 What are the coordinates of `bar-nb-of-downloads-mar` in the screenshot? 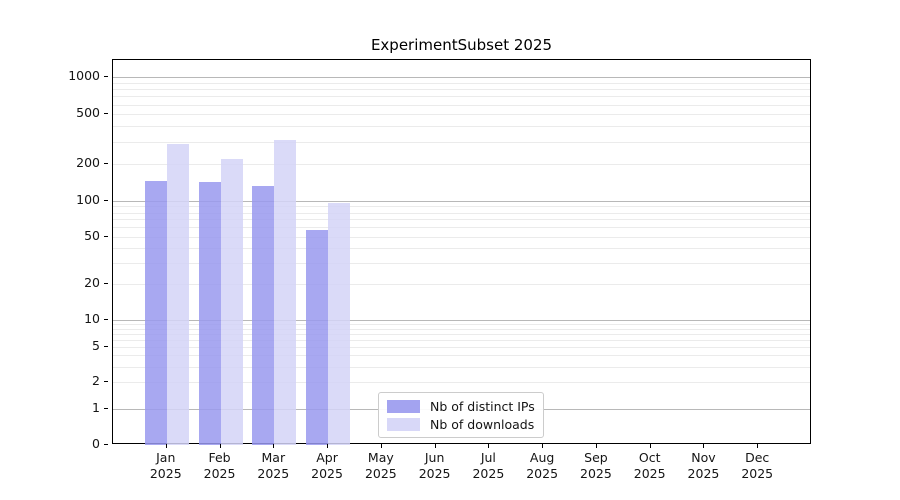 It's located at (285, 292).